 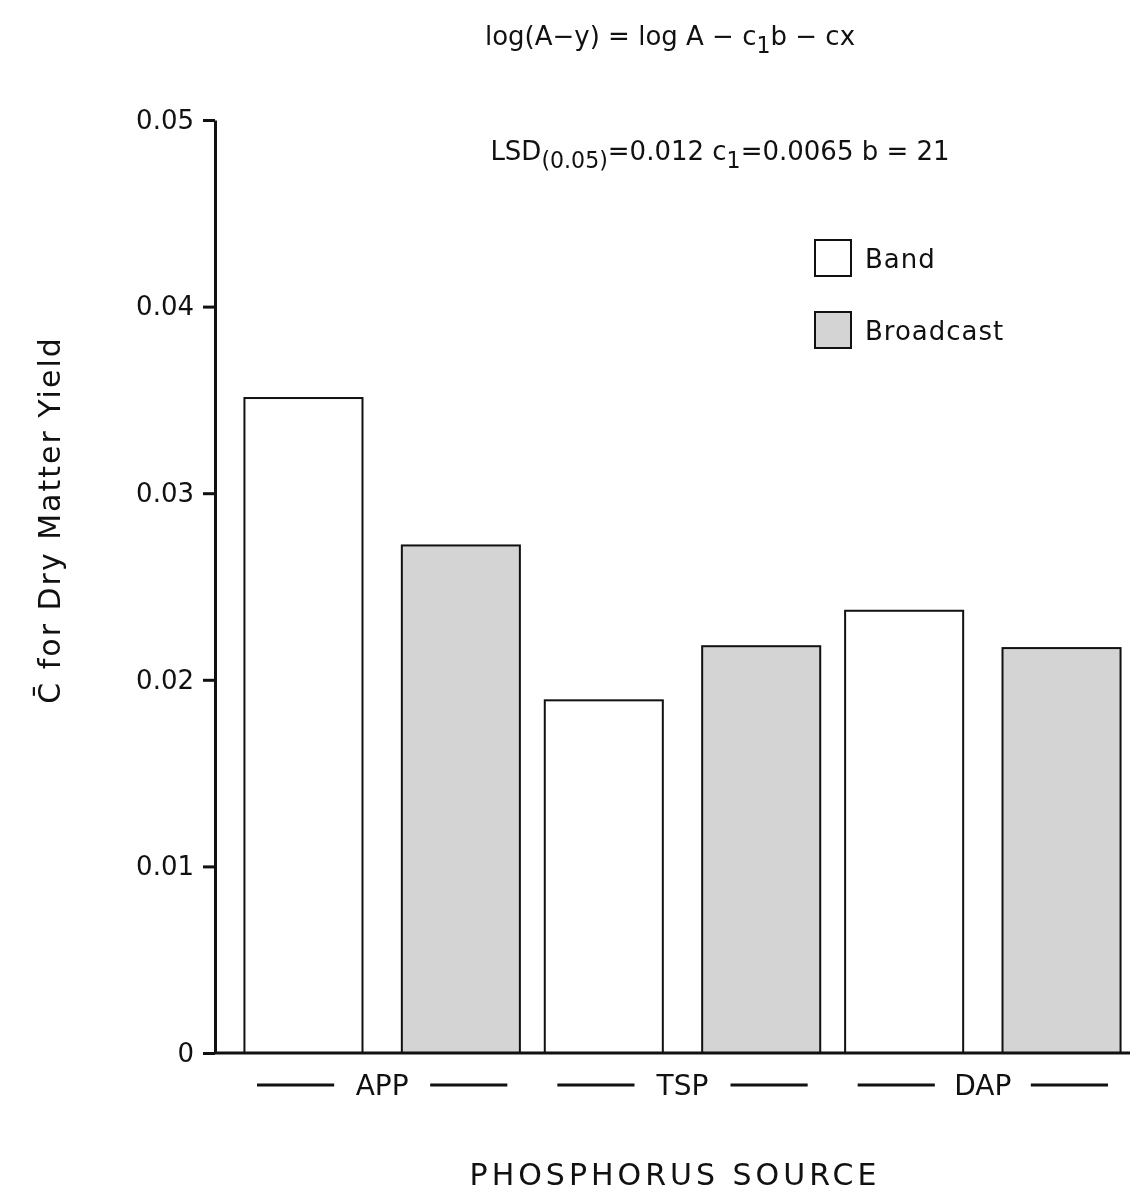 I want to click on y-tick-label: 0.04, so click(x=165, y=306).